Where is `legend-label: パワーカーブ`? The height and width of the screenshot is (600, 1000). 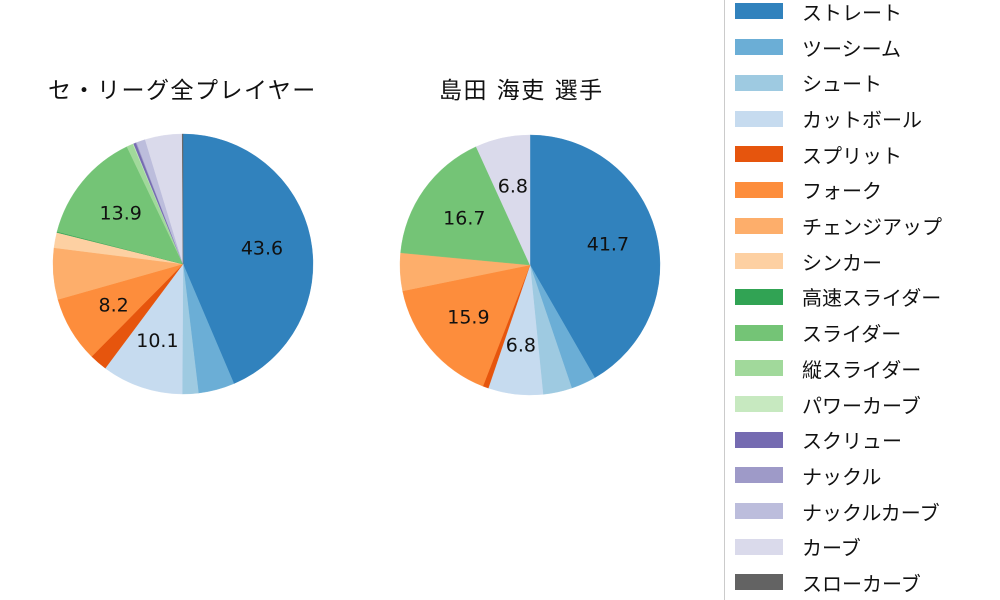 legend-label: パワーカーブ is located at coordinates (861, 405).